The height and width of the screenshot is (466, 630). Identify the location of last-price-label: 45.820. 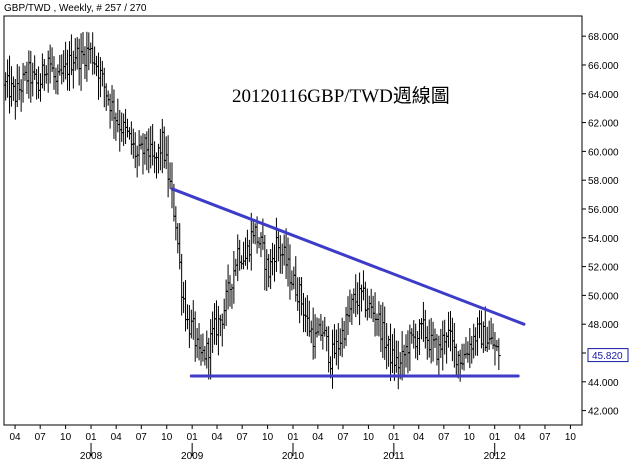
(607, 356).